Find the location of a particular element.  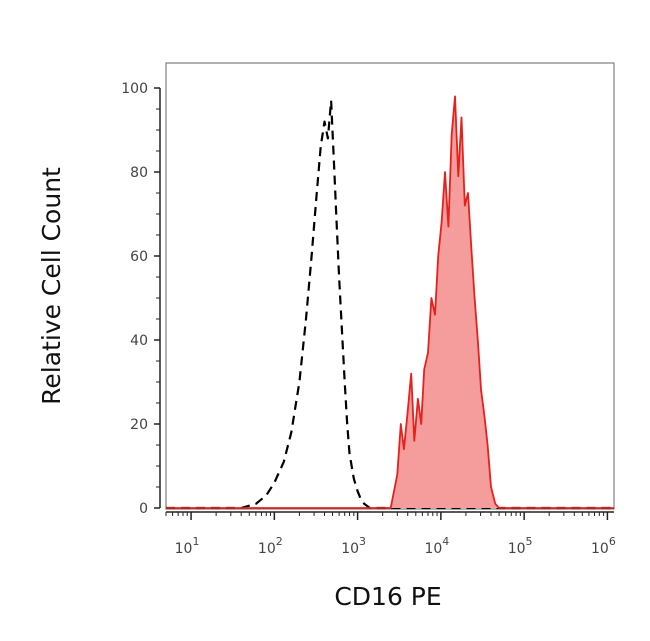

y-tick-label: 0 is located at coordinates (143, 509).